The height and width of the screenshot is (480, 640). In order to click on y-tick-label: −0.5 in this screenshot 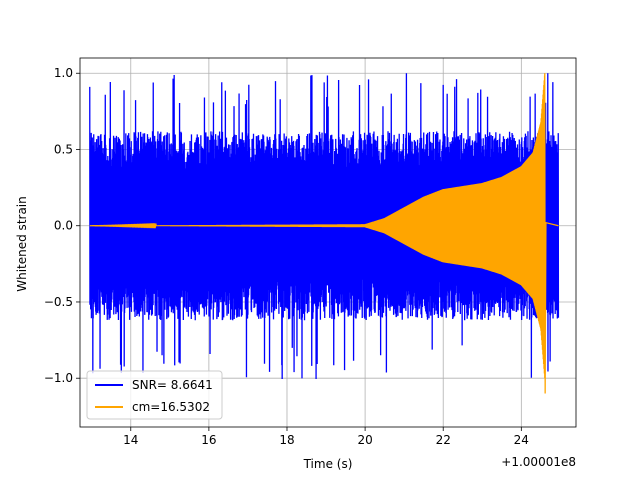, I will do `click(58, 302)`.